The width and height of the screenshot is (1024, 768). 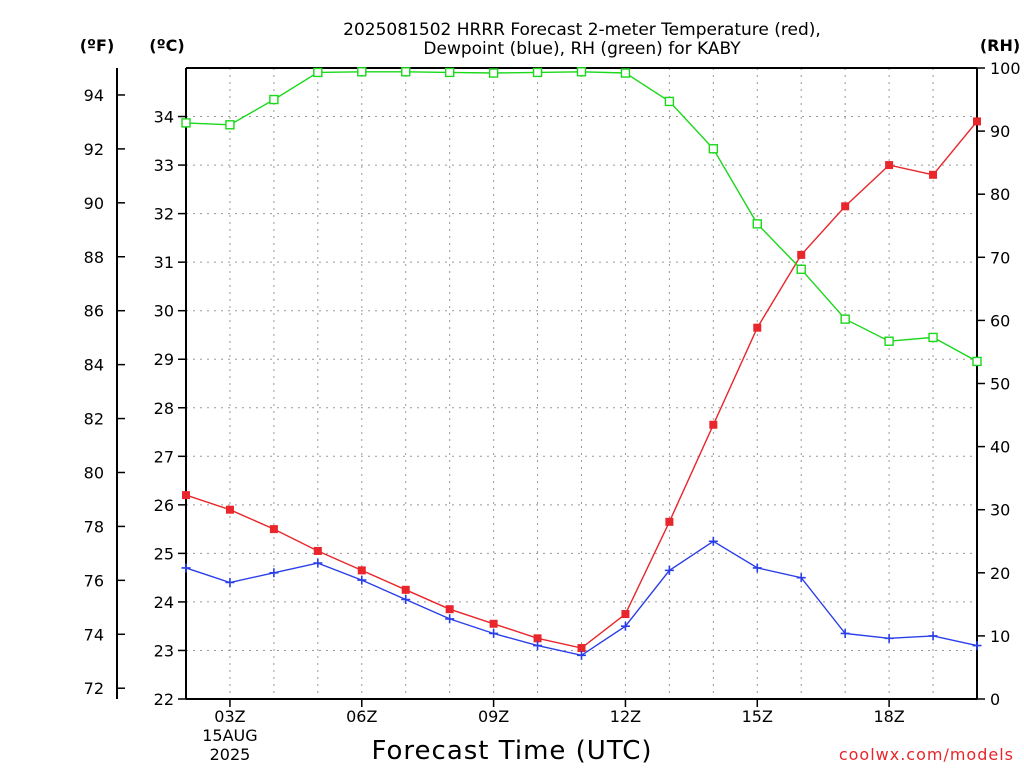 I want to click on fahrenheit-unit-label: (ºF), so click(x=97, y=45).